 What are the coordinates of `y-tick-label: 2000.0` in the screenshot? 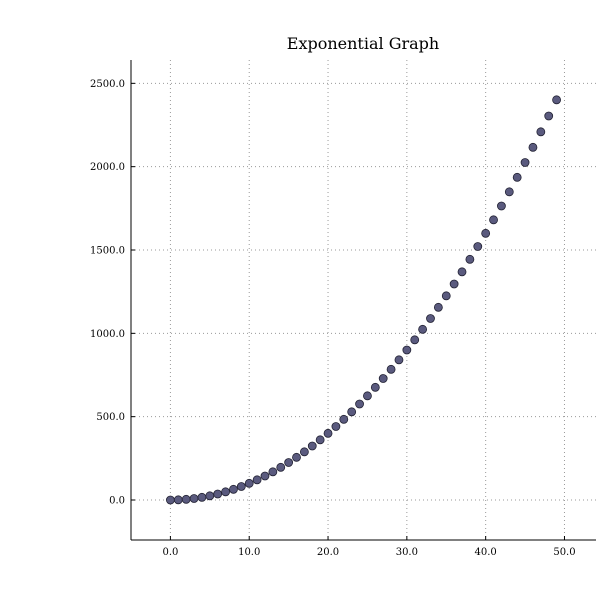 It's located at (107, 167).